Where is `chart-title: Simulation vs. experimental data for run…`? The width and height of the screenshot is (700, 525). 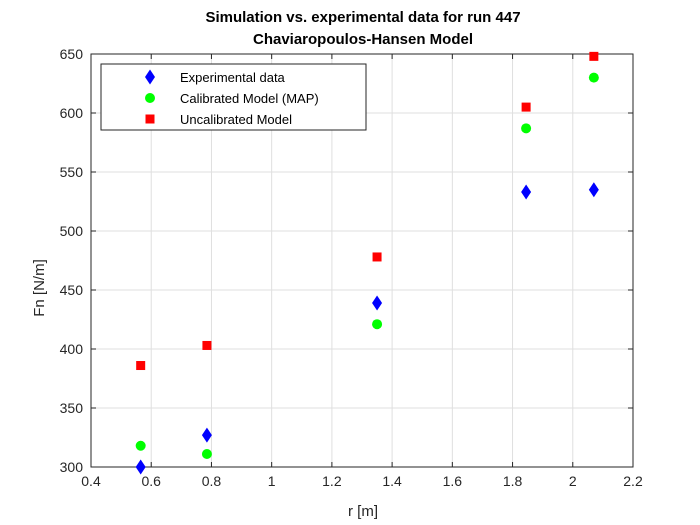
chart-title: Simulation vs. experimental data for run… is located at coordinates (362, 17).